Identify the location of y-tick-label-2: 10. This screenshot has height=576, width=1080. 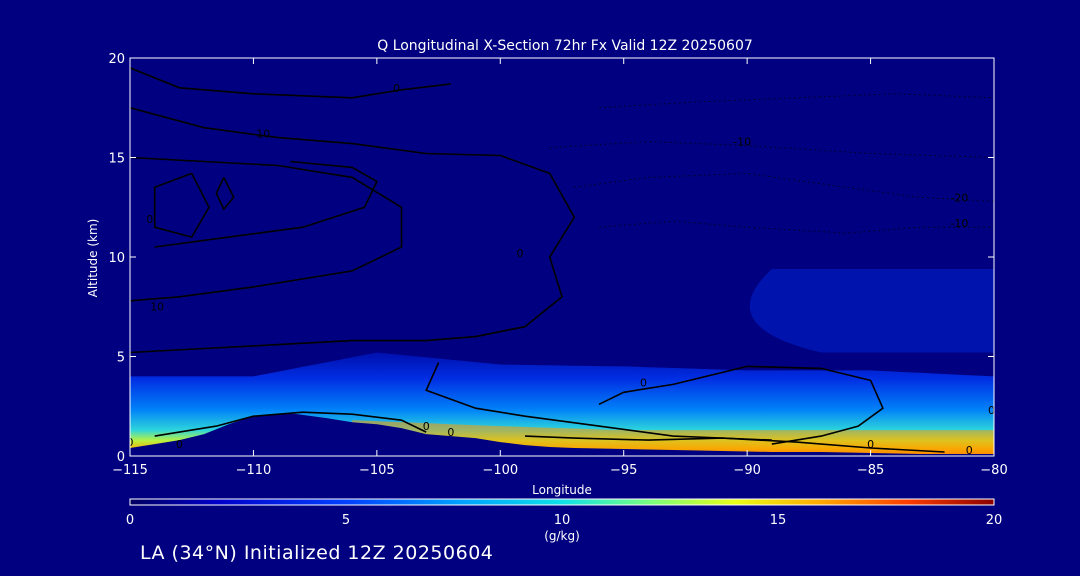
(116, 258).